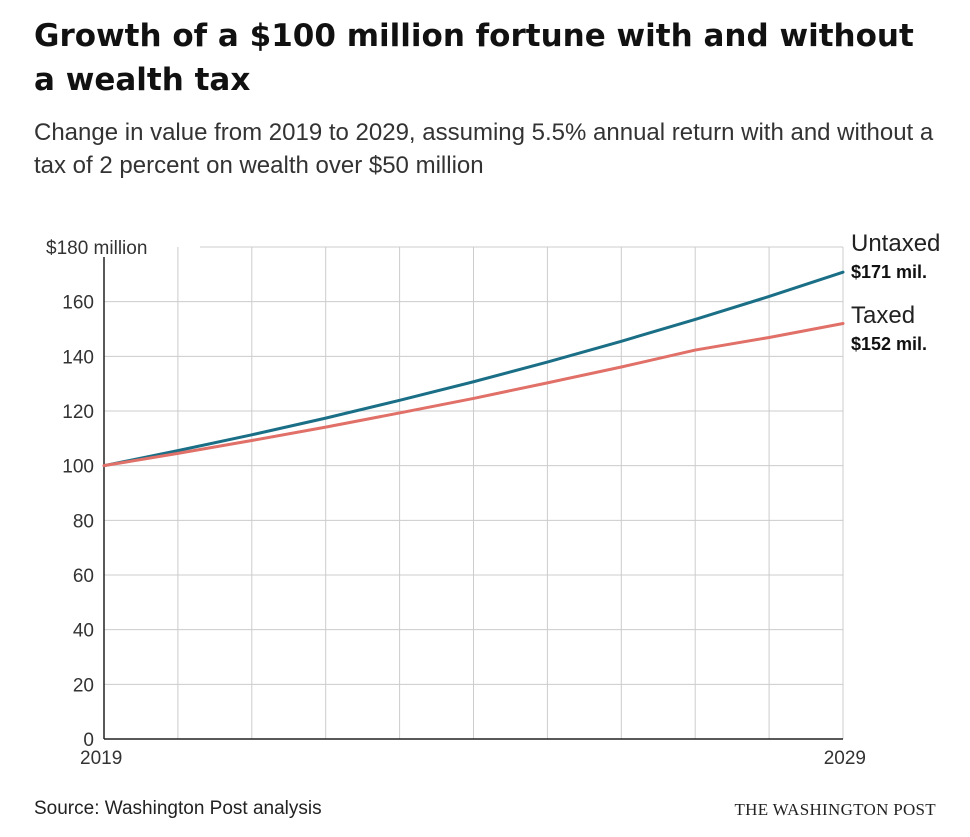 This screenshot has width=970, height=837. I want to click on y-tick-label: 60, so click(83, 576).